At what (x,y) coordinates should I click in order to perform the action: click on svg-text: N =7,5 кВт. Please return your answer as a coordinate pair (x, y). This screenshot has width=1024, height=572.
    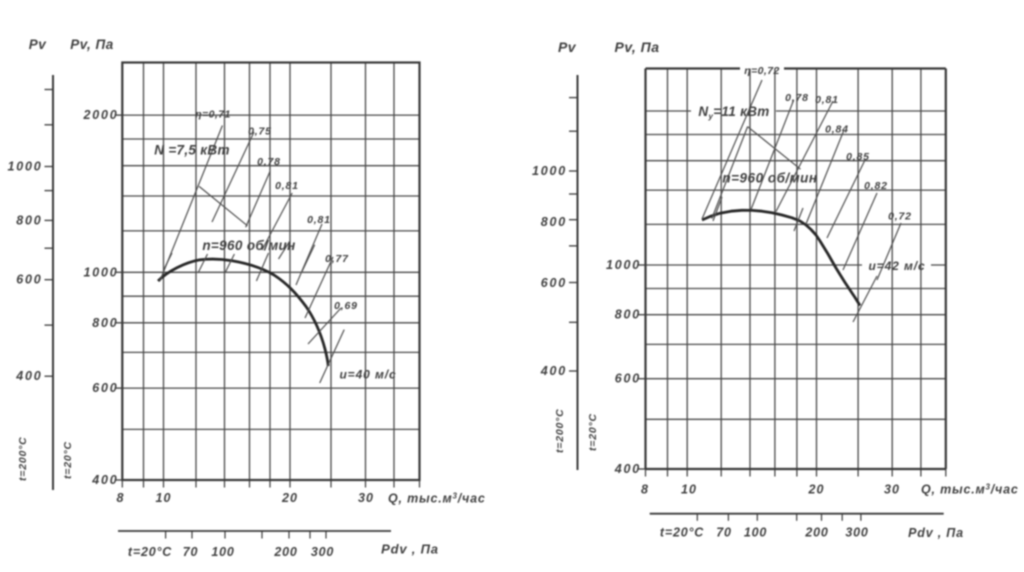
    Looking at the image, I should click on (192, 150).